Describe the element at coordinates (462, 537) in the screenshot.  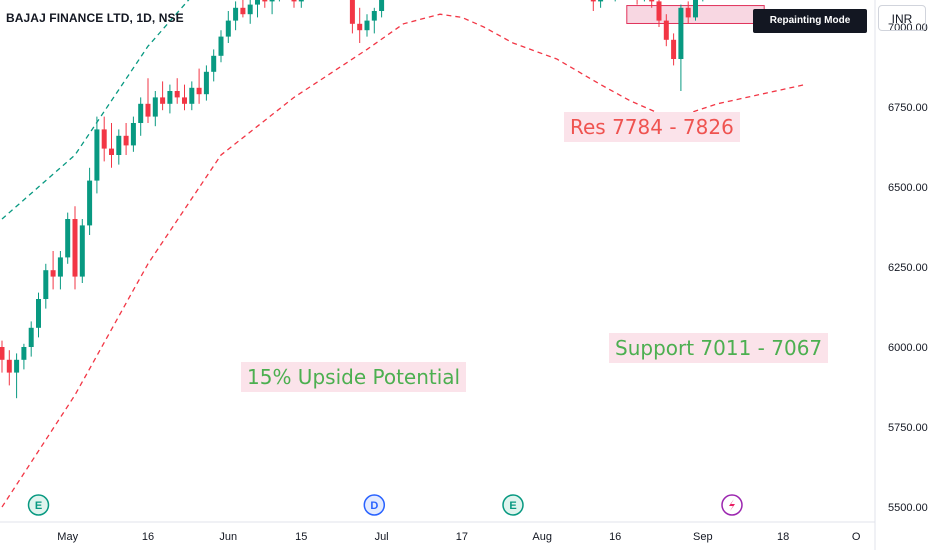
I see `x-tick-label: 17` at that location.